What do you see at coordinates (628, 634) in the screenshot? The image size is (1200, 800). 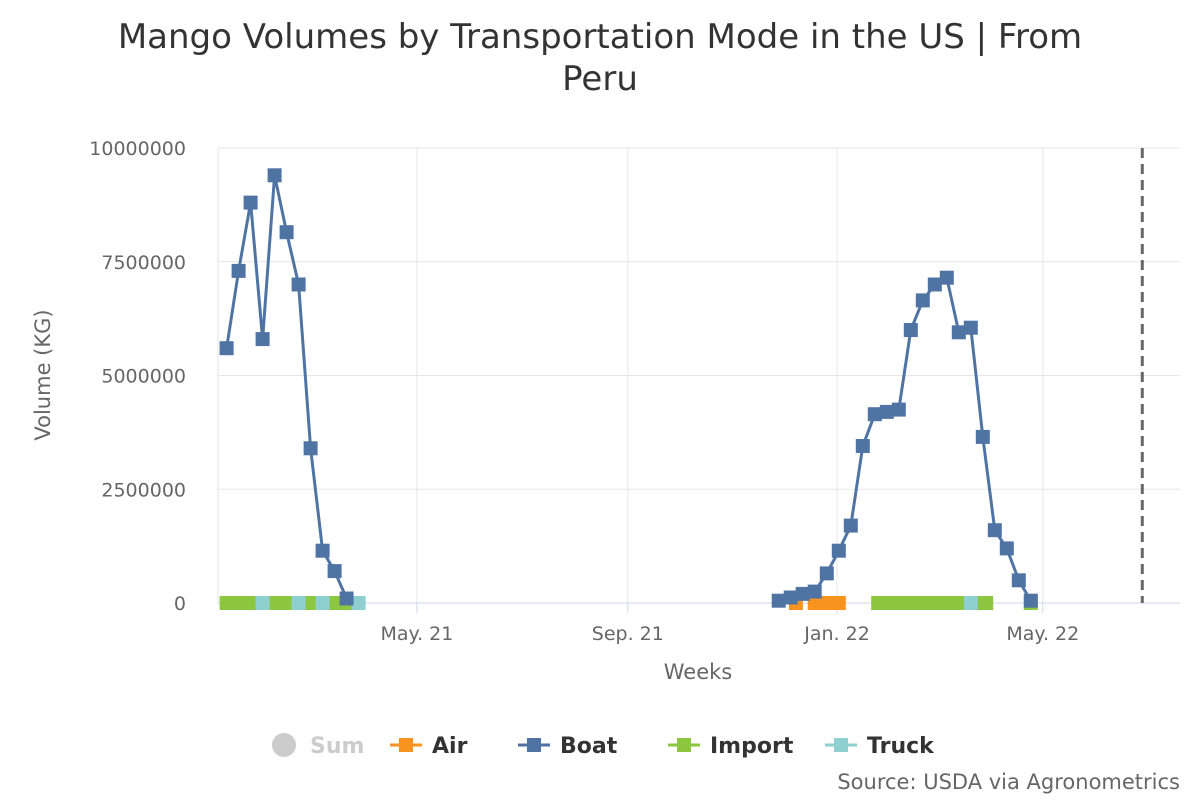 I see `x-tick-label: Sep. 21` at bounding box center [628, 634].